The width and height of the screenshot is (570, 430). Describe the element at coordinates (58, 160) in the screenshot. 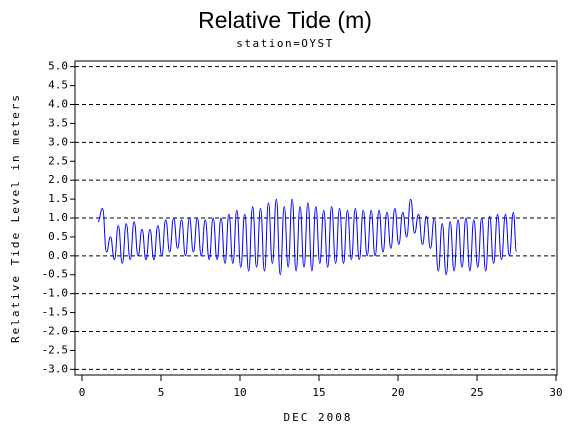

I see `y-tick-label: 2.5` at that location.